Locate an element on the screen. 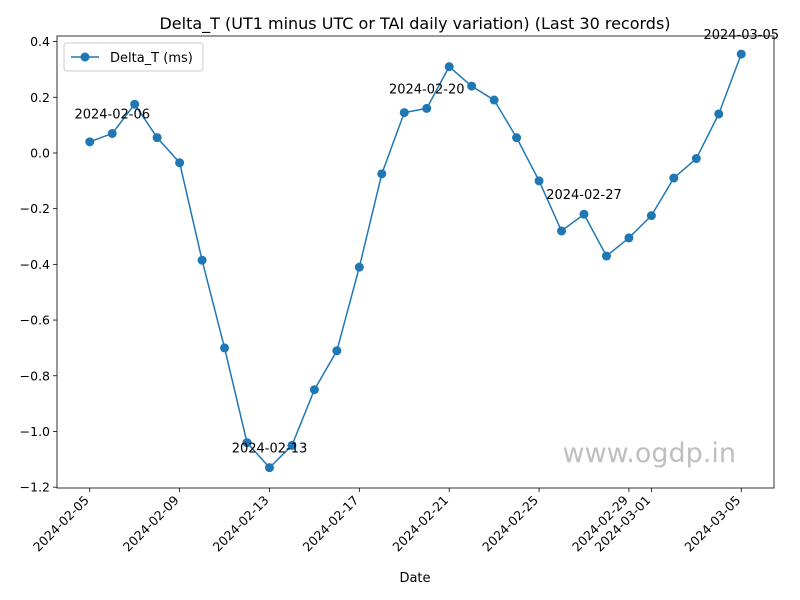 Image resolution: width=800 pixels, height=600 pixels. legend-label: Delta_T (ms) is located at coordinates (151, 58).